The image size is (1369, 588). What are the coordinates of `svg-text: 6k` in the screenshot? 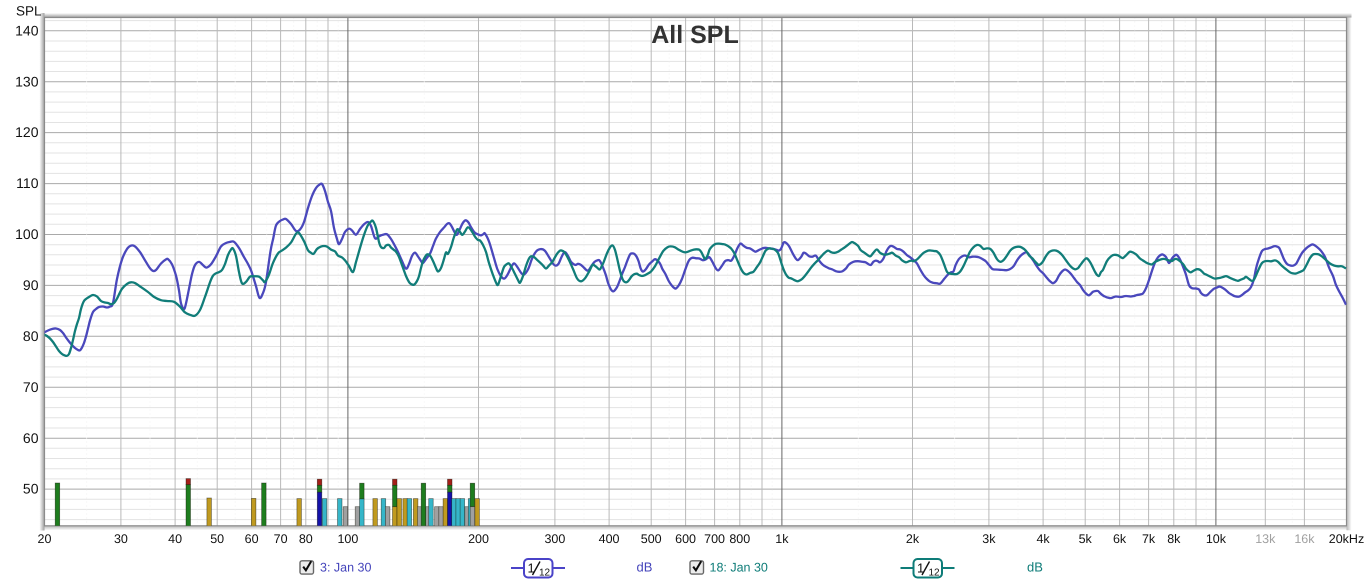 It's located at (1120, 539).